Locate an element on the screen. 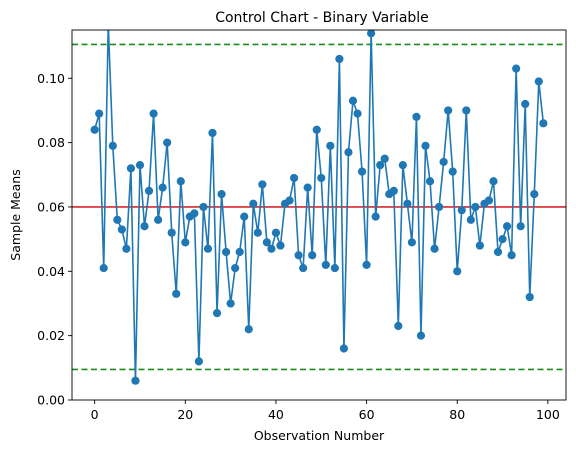 This screenshot has width=576, height=453. x-tick-label: 0 is located at coordinates (95, 414).